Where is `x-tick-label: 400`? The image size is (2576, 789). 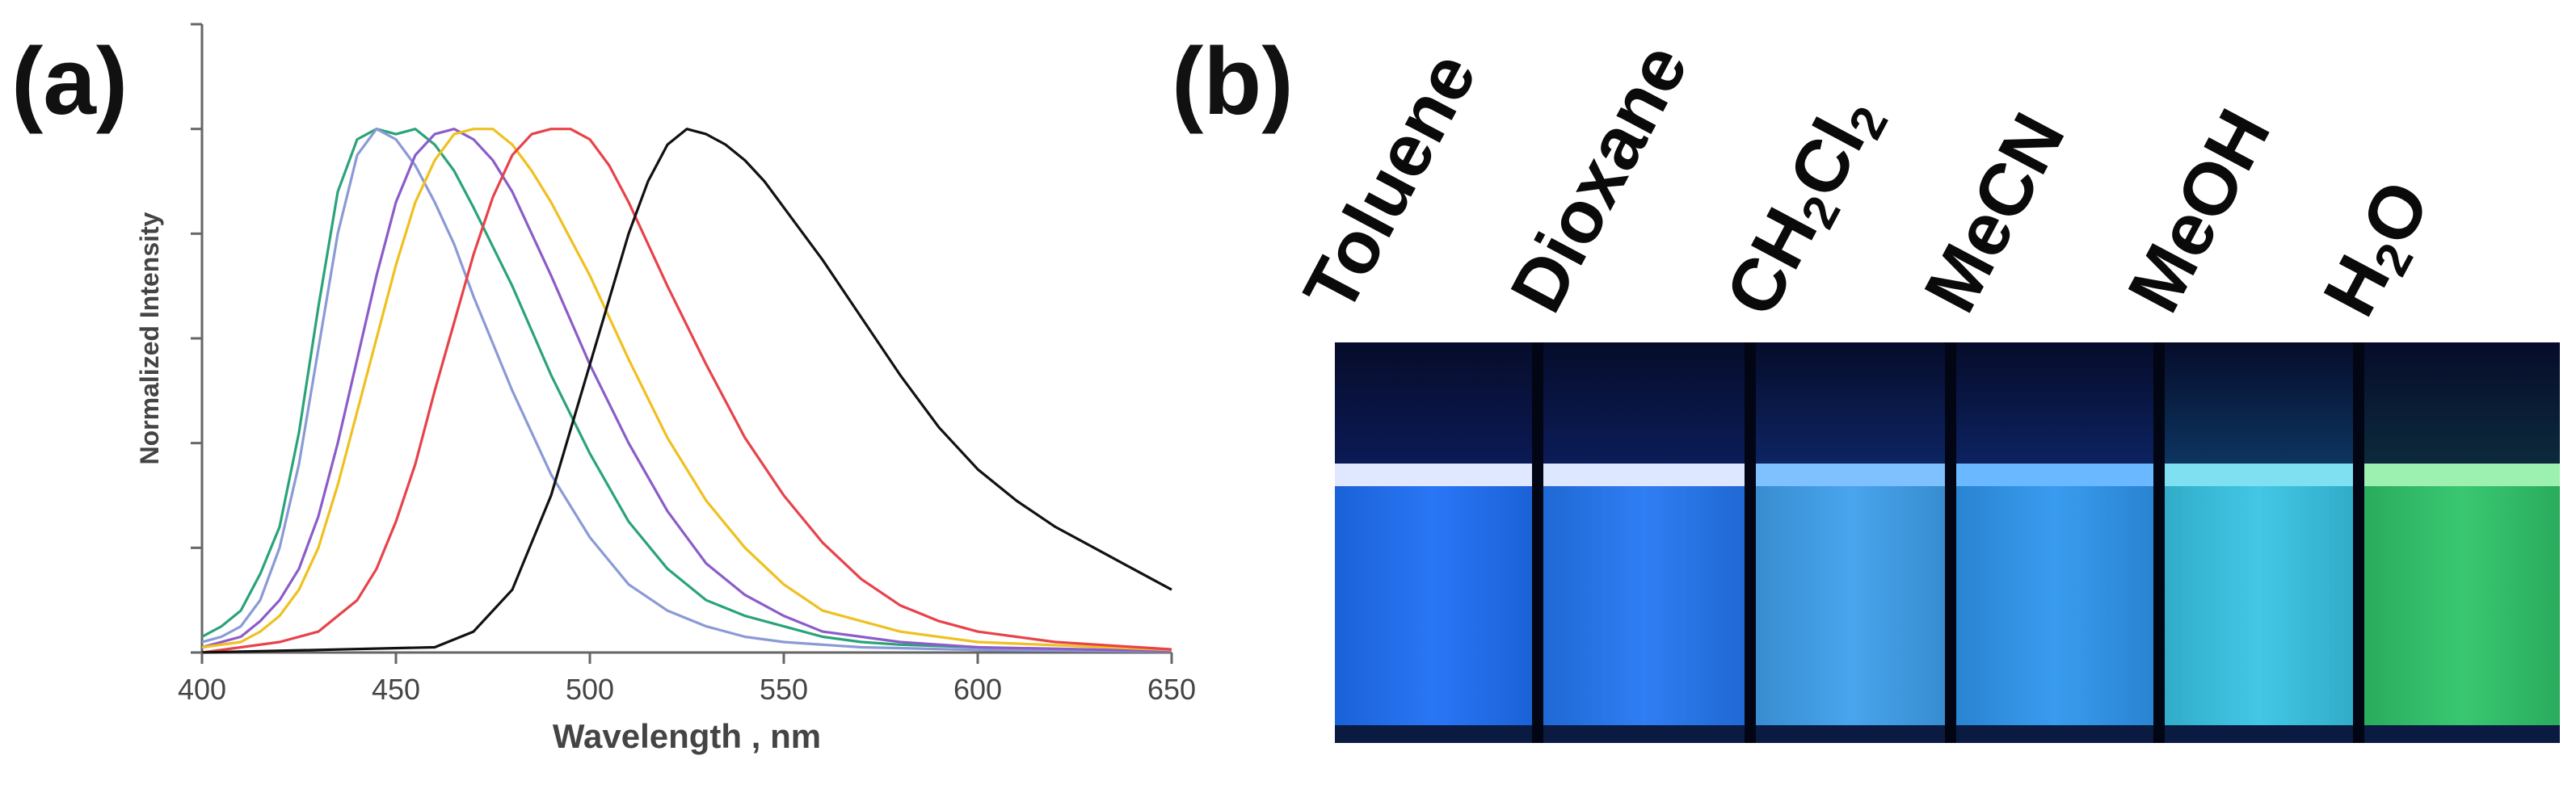 x-tick-label: 400 is located at coordinates (202, 689).